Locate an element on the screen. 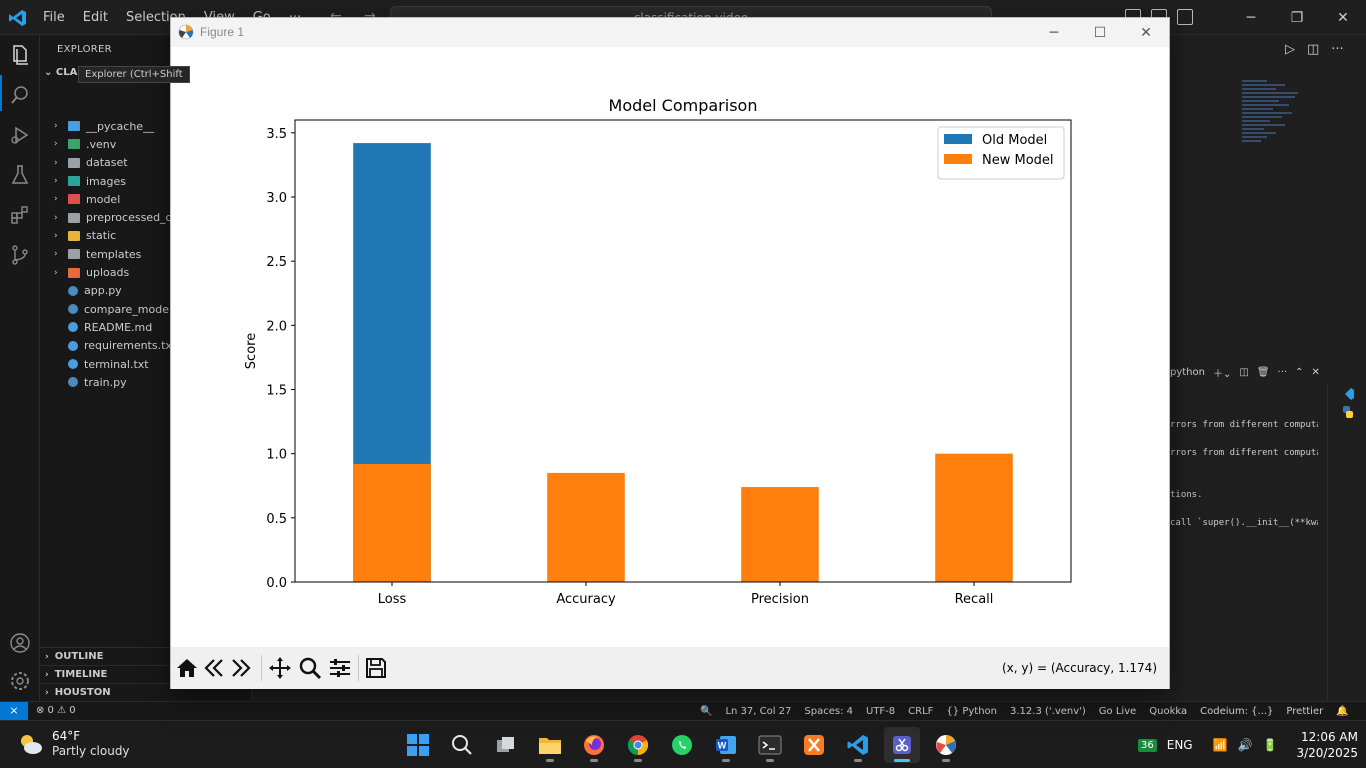  tree-file: terminal.txt is located at coordinates (146, 364).